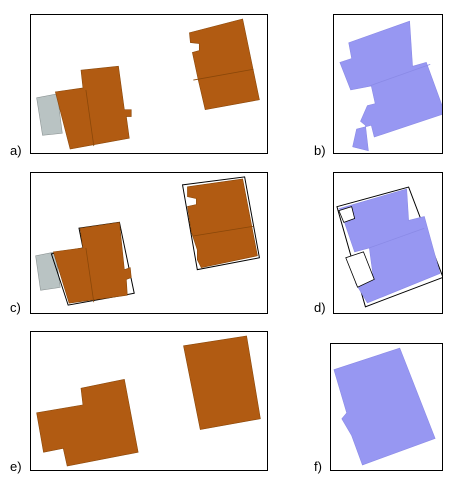 The width and height of the screenshot is (464, 486). I want to click on panel-d-label: d), so click(320, 307).